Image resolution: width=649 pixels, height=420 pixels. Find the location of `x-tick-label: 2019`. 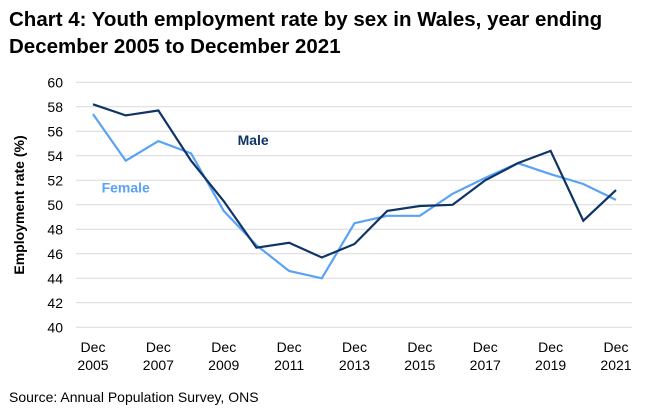

x-tick-label: 2019 is located at coordinates (550, 365).